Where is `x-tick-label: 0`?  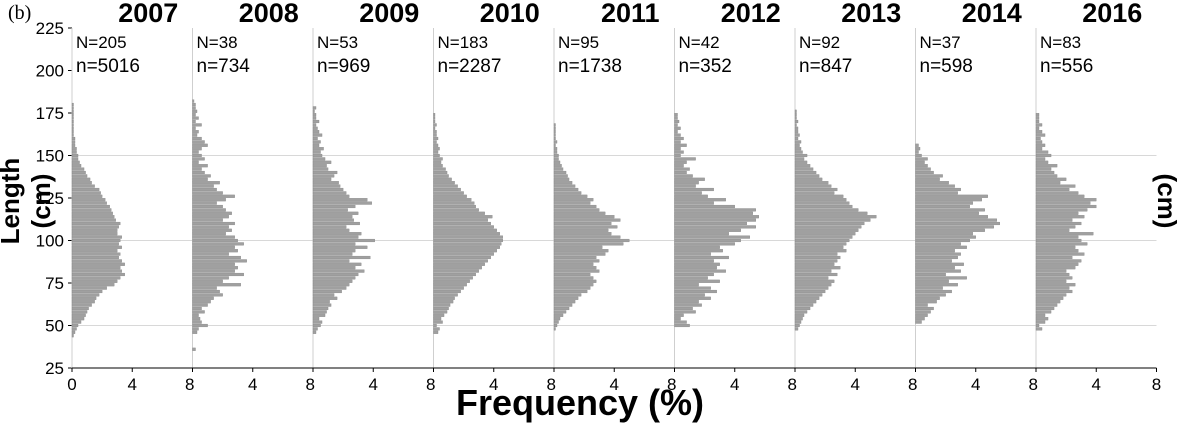
x-tick-label: 0 is located at coordinates (71, 384).